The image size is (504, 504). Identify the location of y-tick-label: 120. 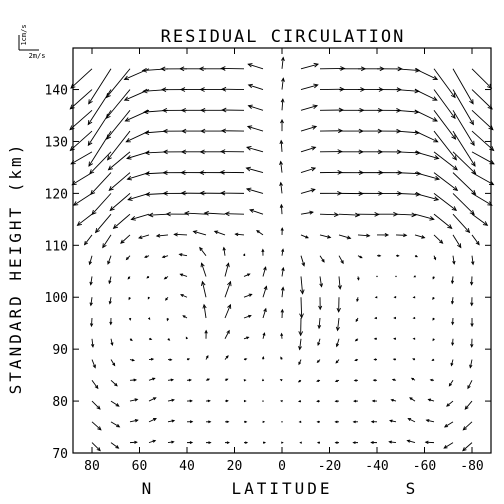
(56, 194).